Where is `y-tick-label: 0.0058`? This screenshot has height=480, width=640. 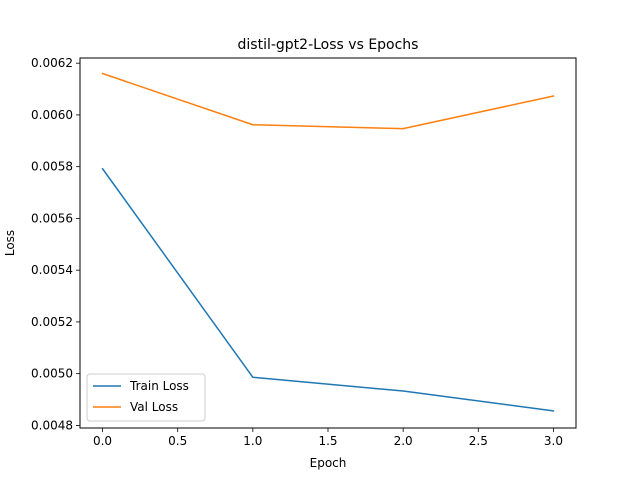
y-tick-label: 0.0058 is located at coordinates (52, 167).